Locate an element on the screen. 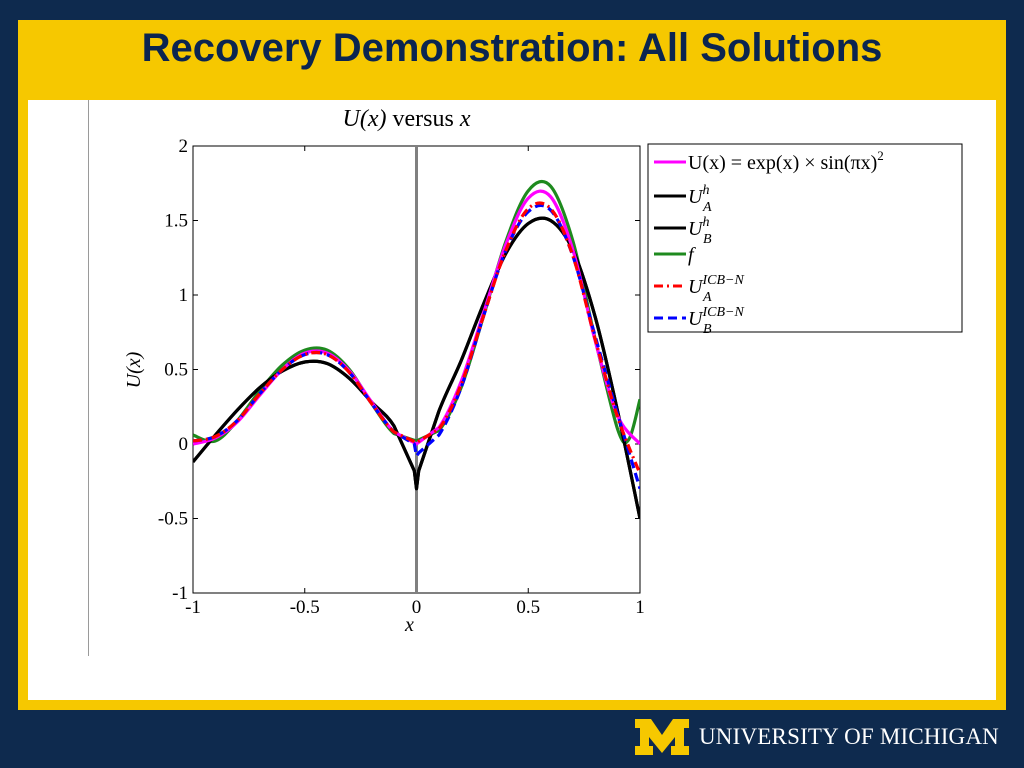 The image size is (1024, 768). chart-title: U(x) versus x is located at coordinates (407, 119).